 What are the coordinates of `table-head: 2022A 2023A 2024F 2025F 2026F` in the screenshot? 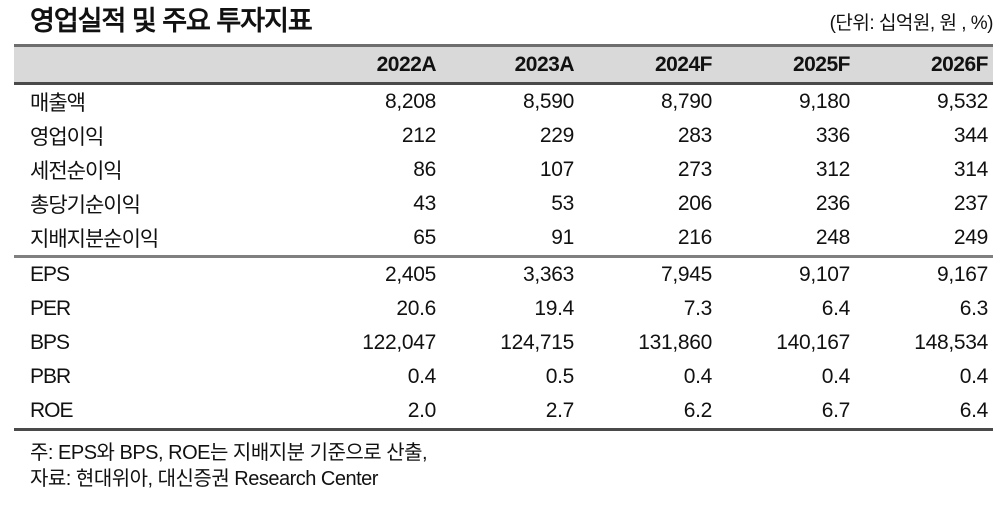 It's located at (503, 64).